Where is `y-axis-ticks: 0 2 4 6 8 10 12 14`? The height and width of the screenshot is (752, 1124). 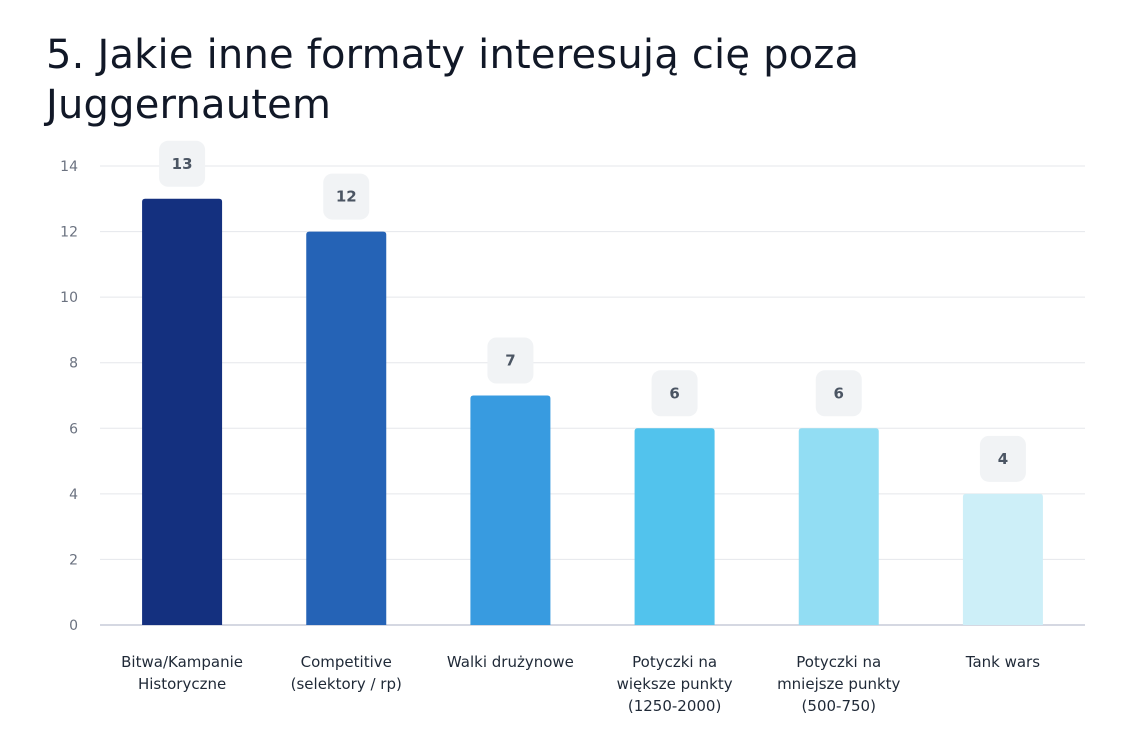 y-axis-ticks: 0 2 4 6 8 10 12 14 is located at coordinates (69, 396).